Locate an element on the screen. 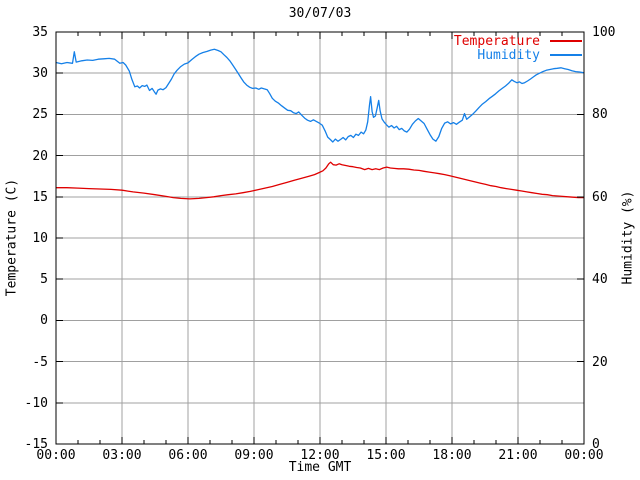 Image resolution: width=640 pixels, height=480 pixels. y-right-tick-label: 60 is located at coordinates (600, 197).